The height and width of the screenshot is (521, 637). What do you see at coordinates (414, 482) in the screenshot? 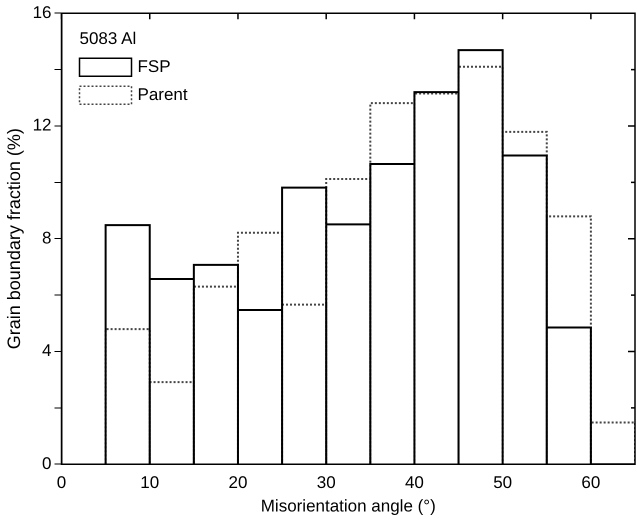
I see `x-tick-label: 40` at bounding box center [414, 482].